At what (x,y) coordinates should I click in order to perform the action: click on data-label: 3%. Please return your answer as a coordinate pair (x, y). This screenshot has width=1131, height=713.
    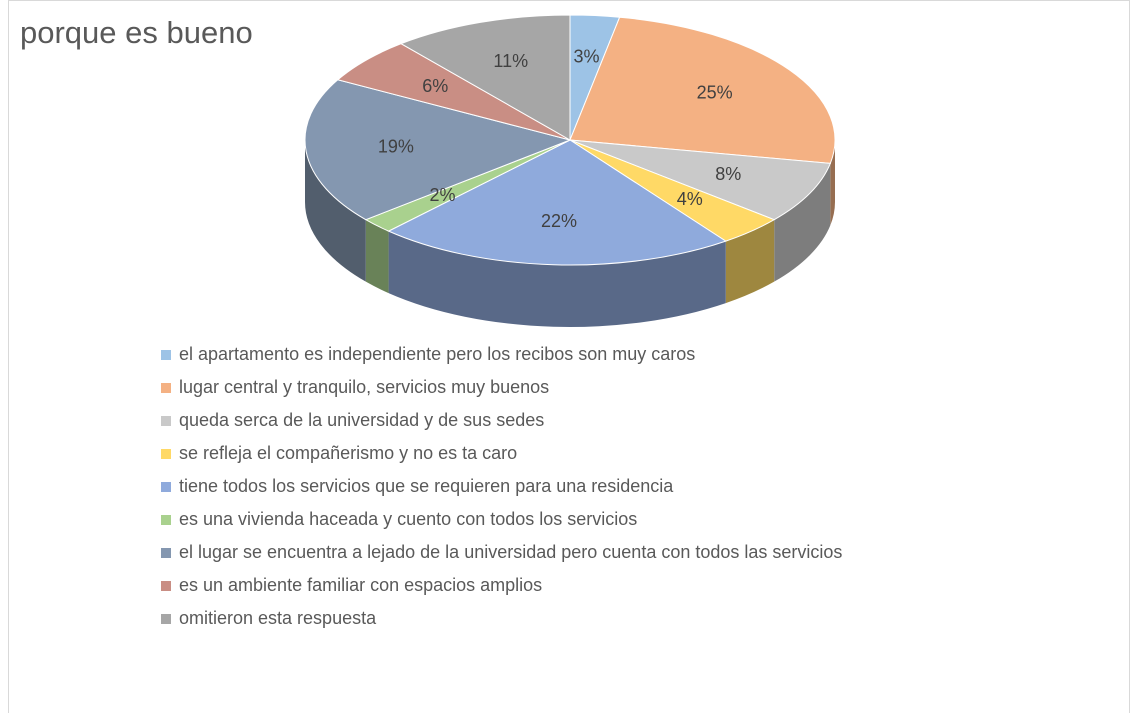
    Looking at the image, I should click on (586, 57).